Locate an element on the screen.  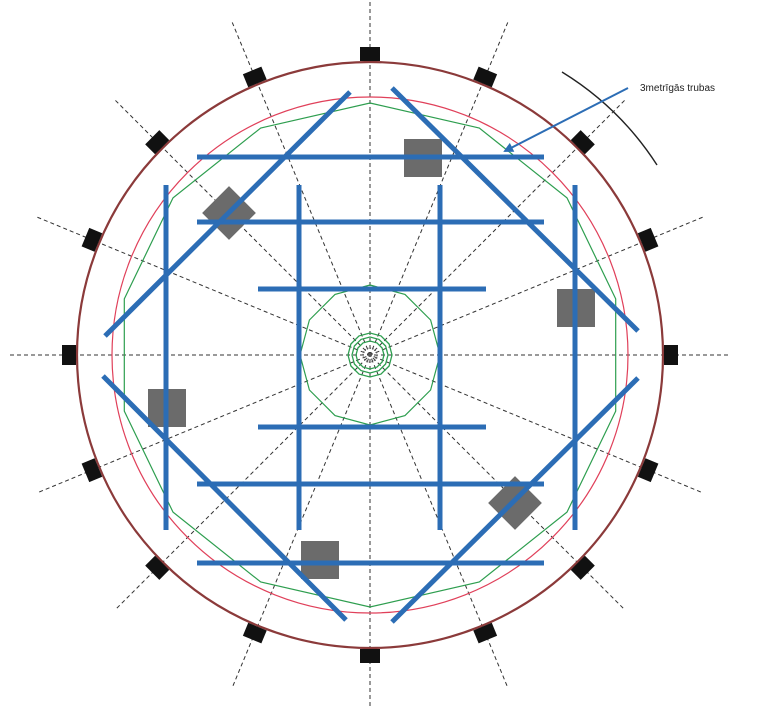
outer-arc is located at coordinates (609, 118).